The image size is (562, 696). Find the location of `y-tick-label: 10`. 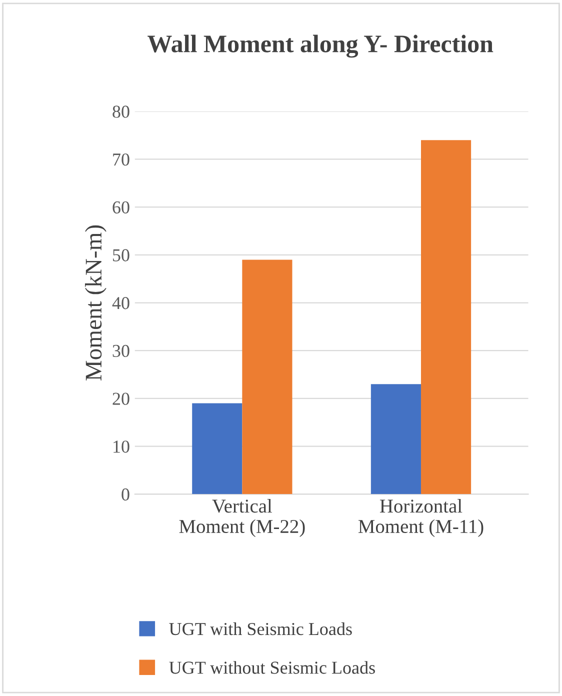

y-tick-label: 10 is located at coordinates (122, 446).